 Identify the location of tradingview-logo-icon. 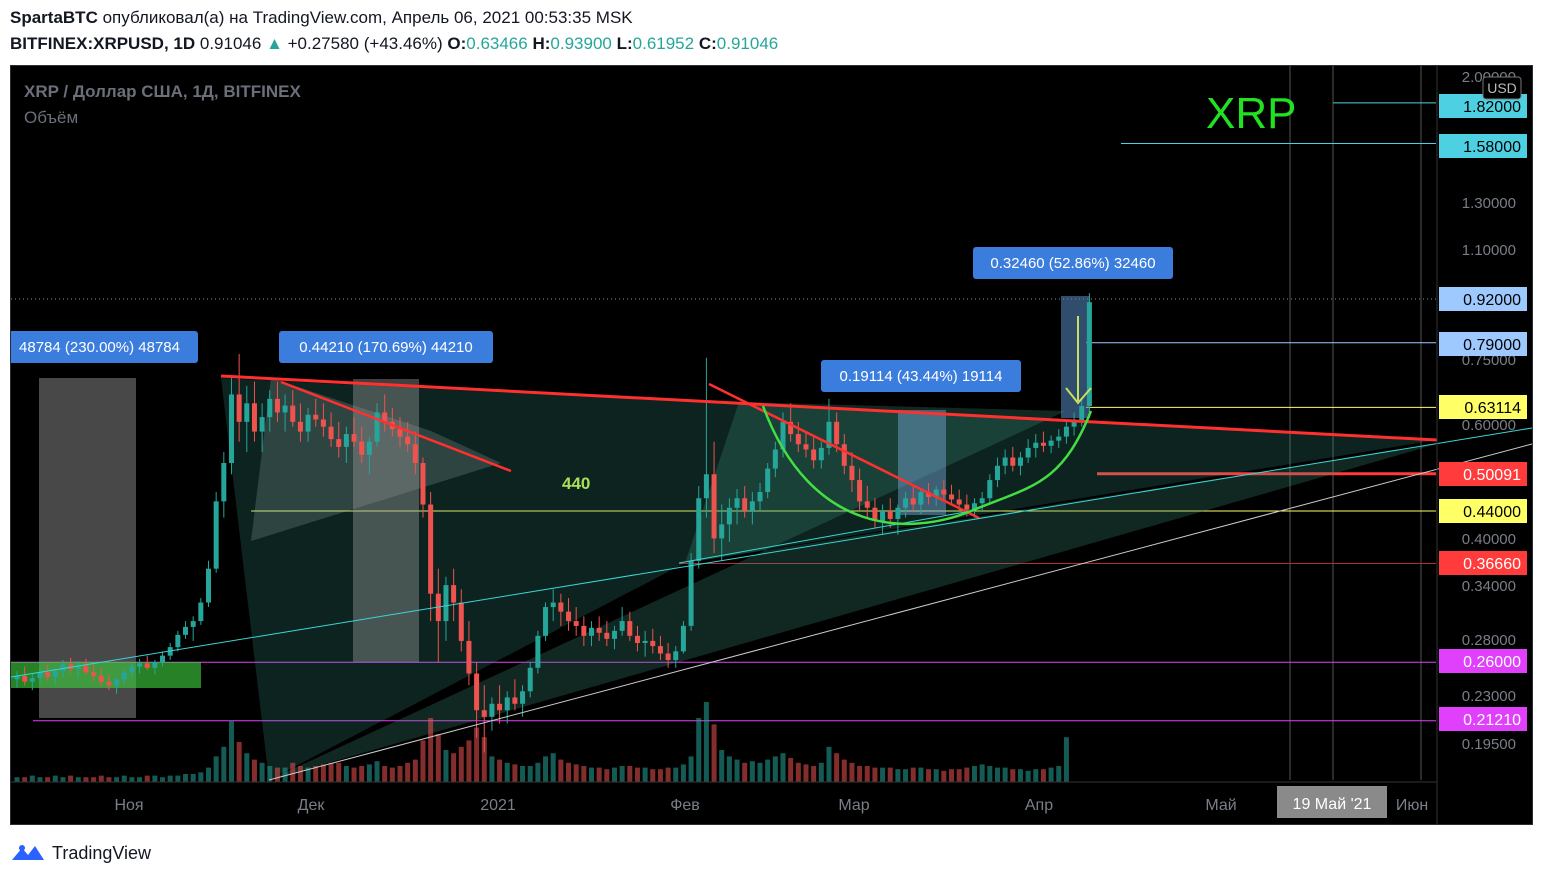
(28, 853).